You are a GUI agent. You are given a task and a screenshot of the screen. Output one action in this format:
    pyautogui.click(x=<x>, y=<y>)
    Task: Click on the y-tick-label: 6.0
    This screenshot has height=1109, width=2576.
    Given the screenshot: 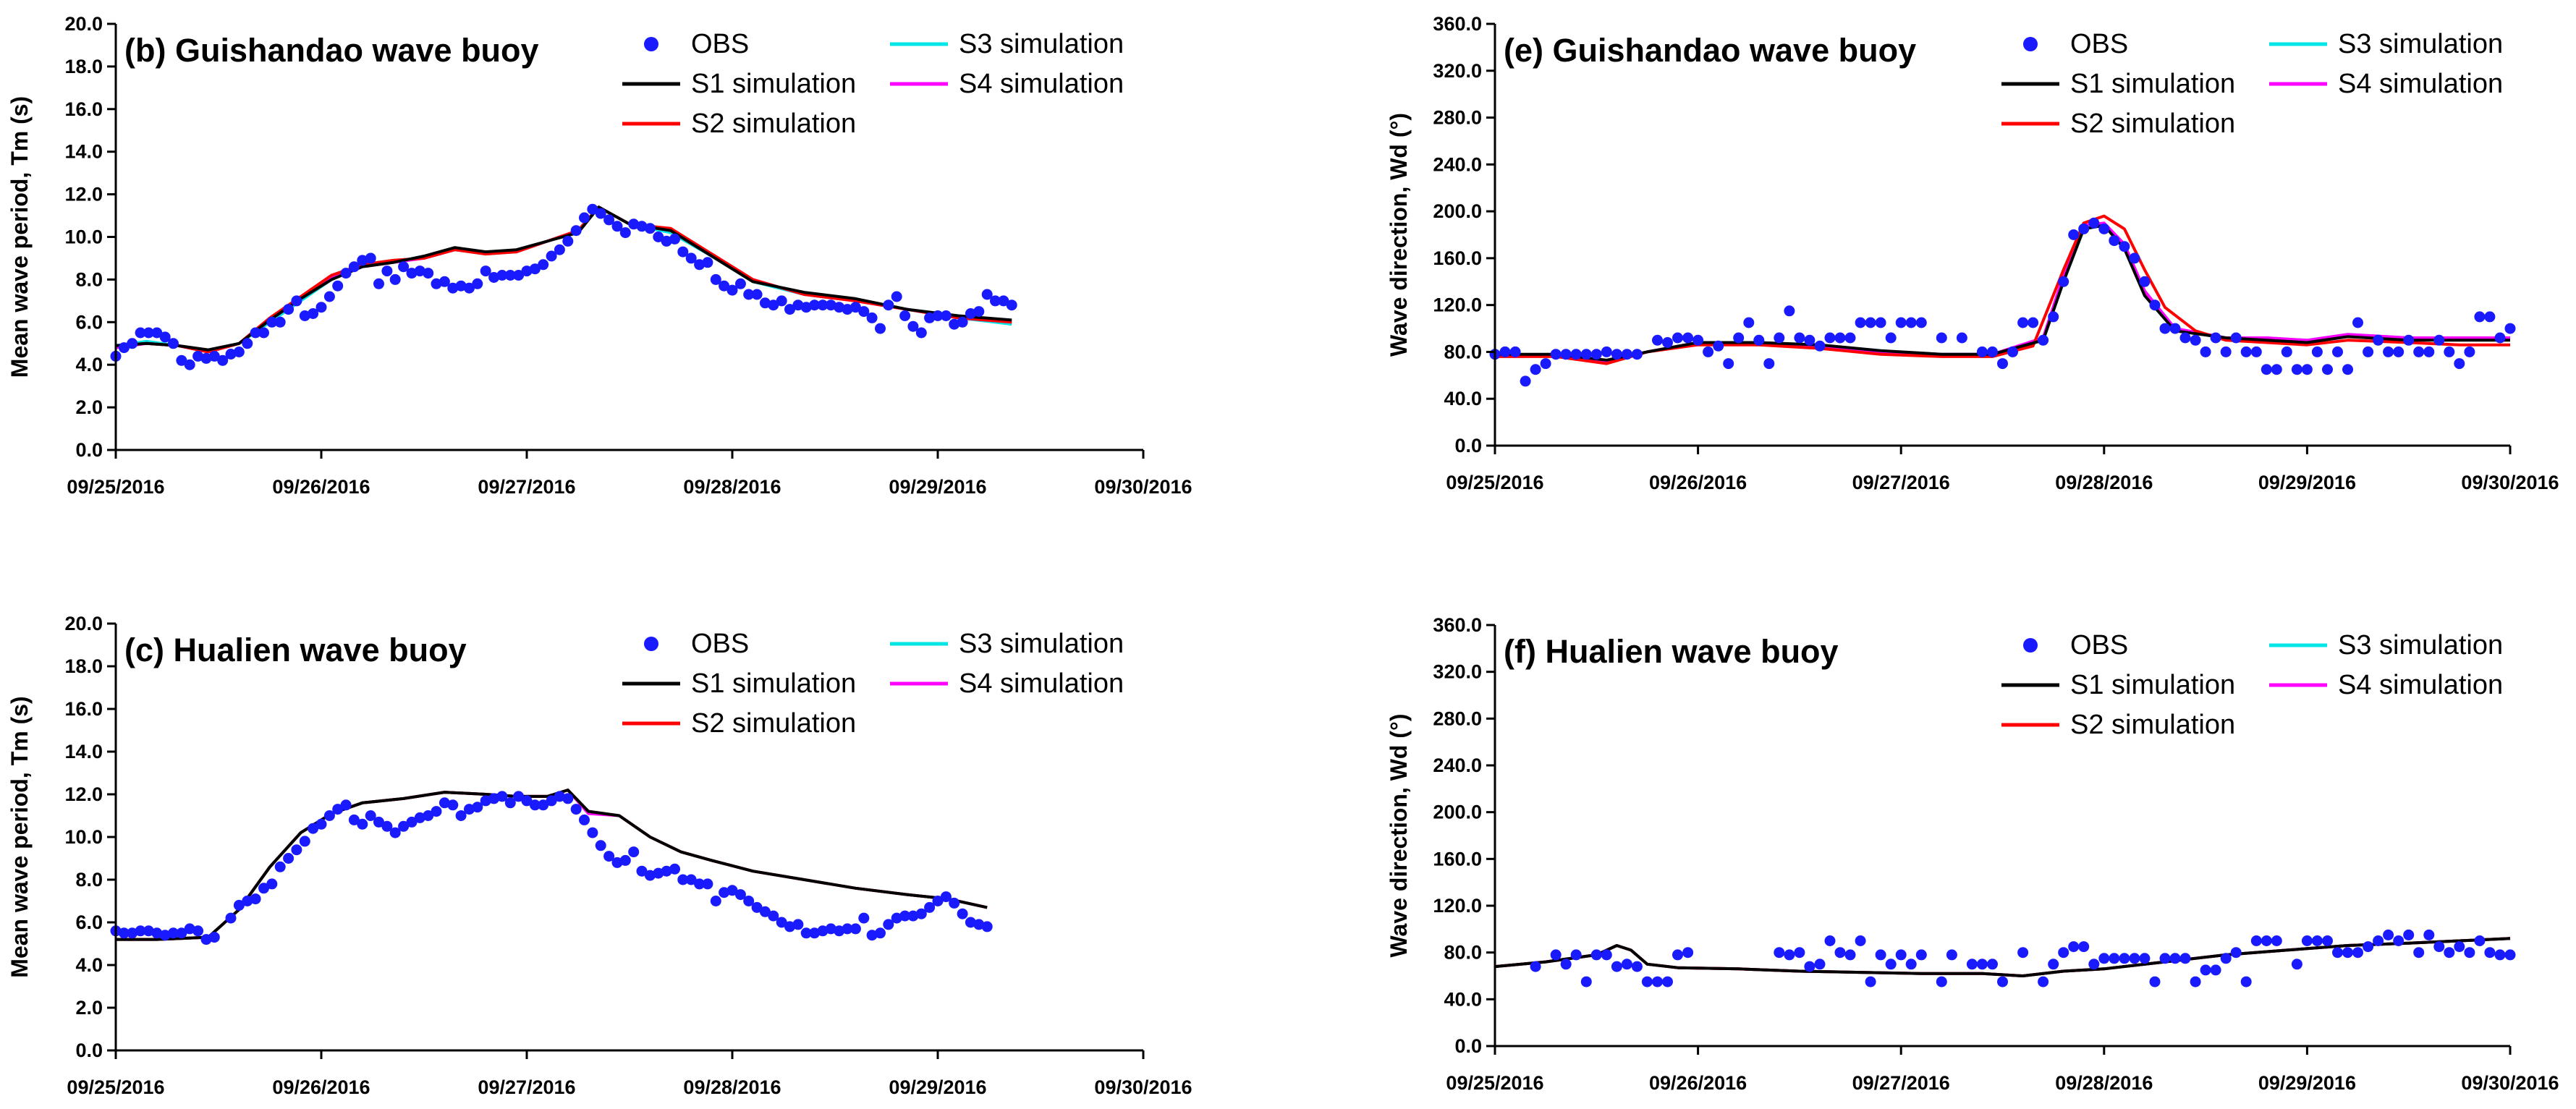 What is the action you would take?
    pyautogui.click(x=89, y=322)
    